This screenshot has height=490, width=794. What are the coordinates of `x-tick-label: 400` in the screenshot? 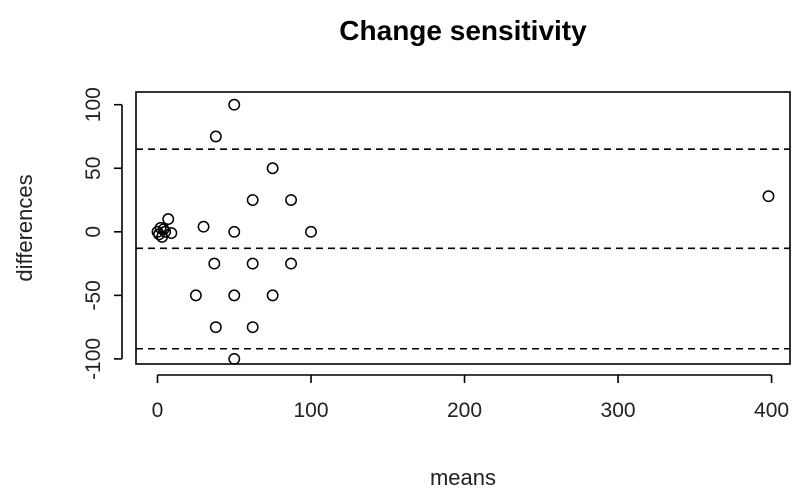 It's located at (771, 410).